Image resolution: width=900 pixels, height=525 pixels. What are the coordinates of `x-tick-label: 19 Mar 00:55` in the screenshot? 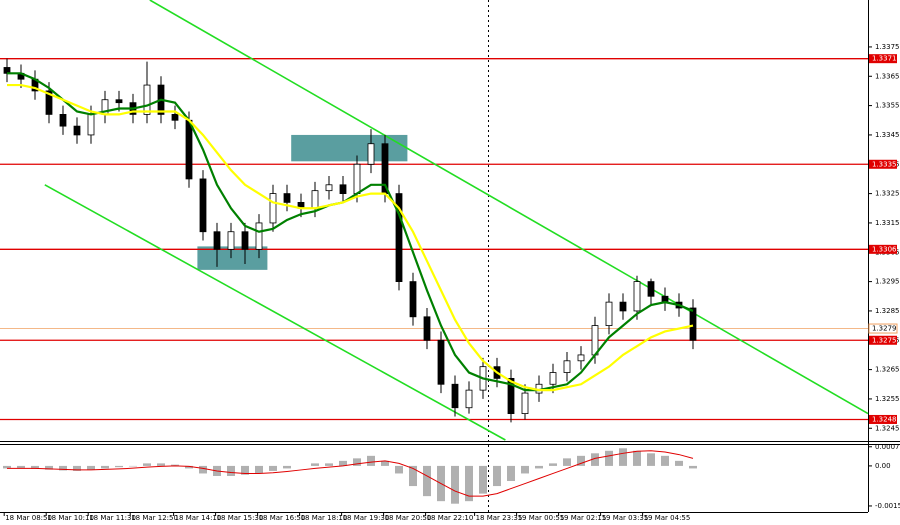 It's located at (541, 518).